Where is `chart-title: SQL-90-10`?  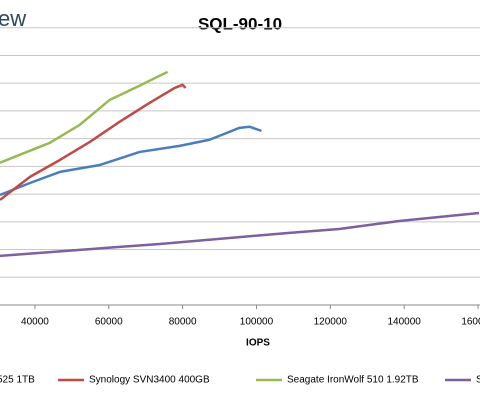 chart-title: SQL-90-10 is located at coordinates (240, 23).